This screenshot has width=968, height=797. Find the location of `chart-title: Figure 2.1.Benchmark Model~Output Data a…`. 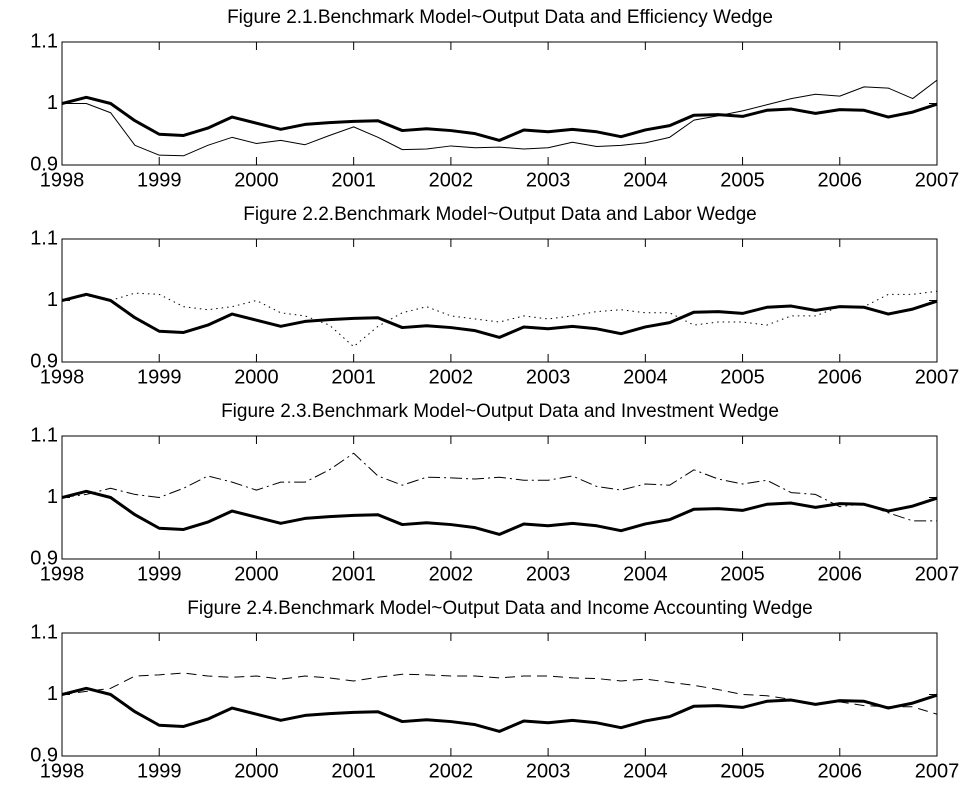

chart-title: Figure 2.1.Benchmark Model~Output Data a… is located at coordinates (500, 17).